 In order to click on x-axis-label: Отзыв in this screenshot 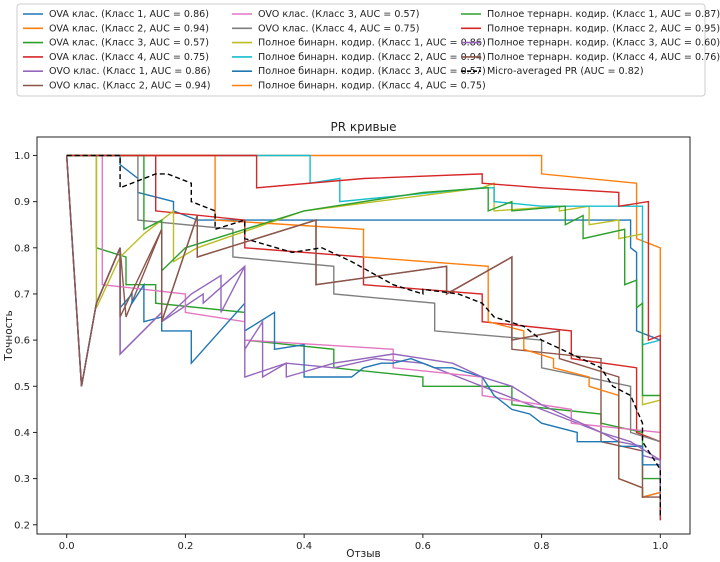, I will do `click(363, 554)`.